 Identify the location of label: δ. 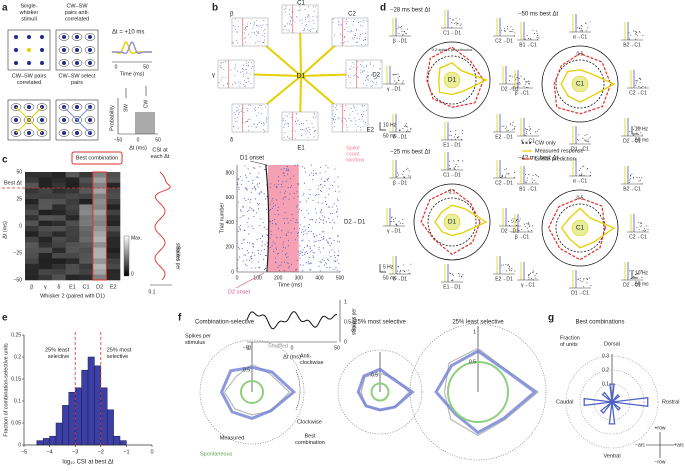
(232, 141).